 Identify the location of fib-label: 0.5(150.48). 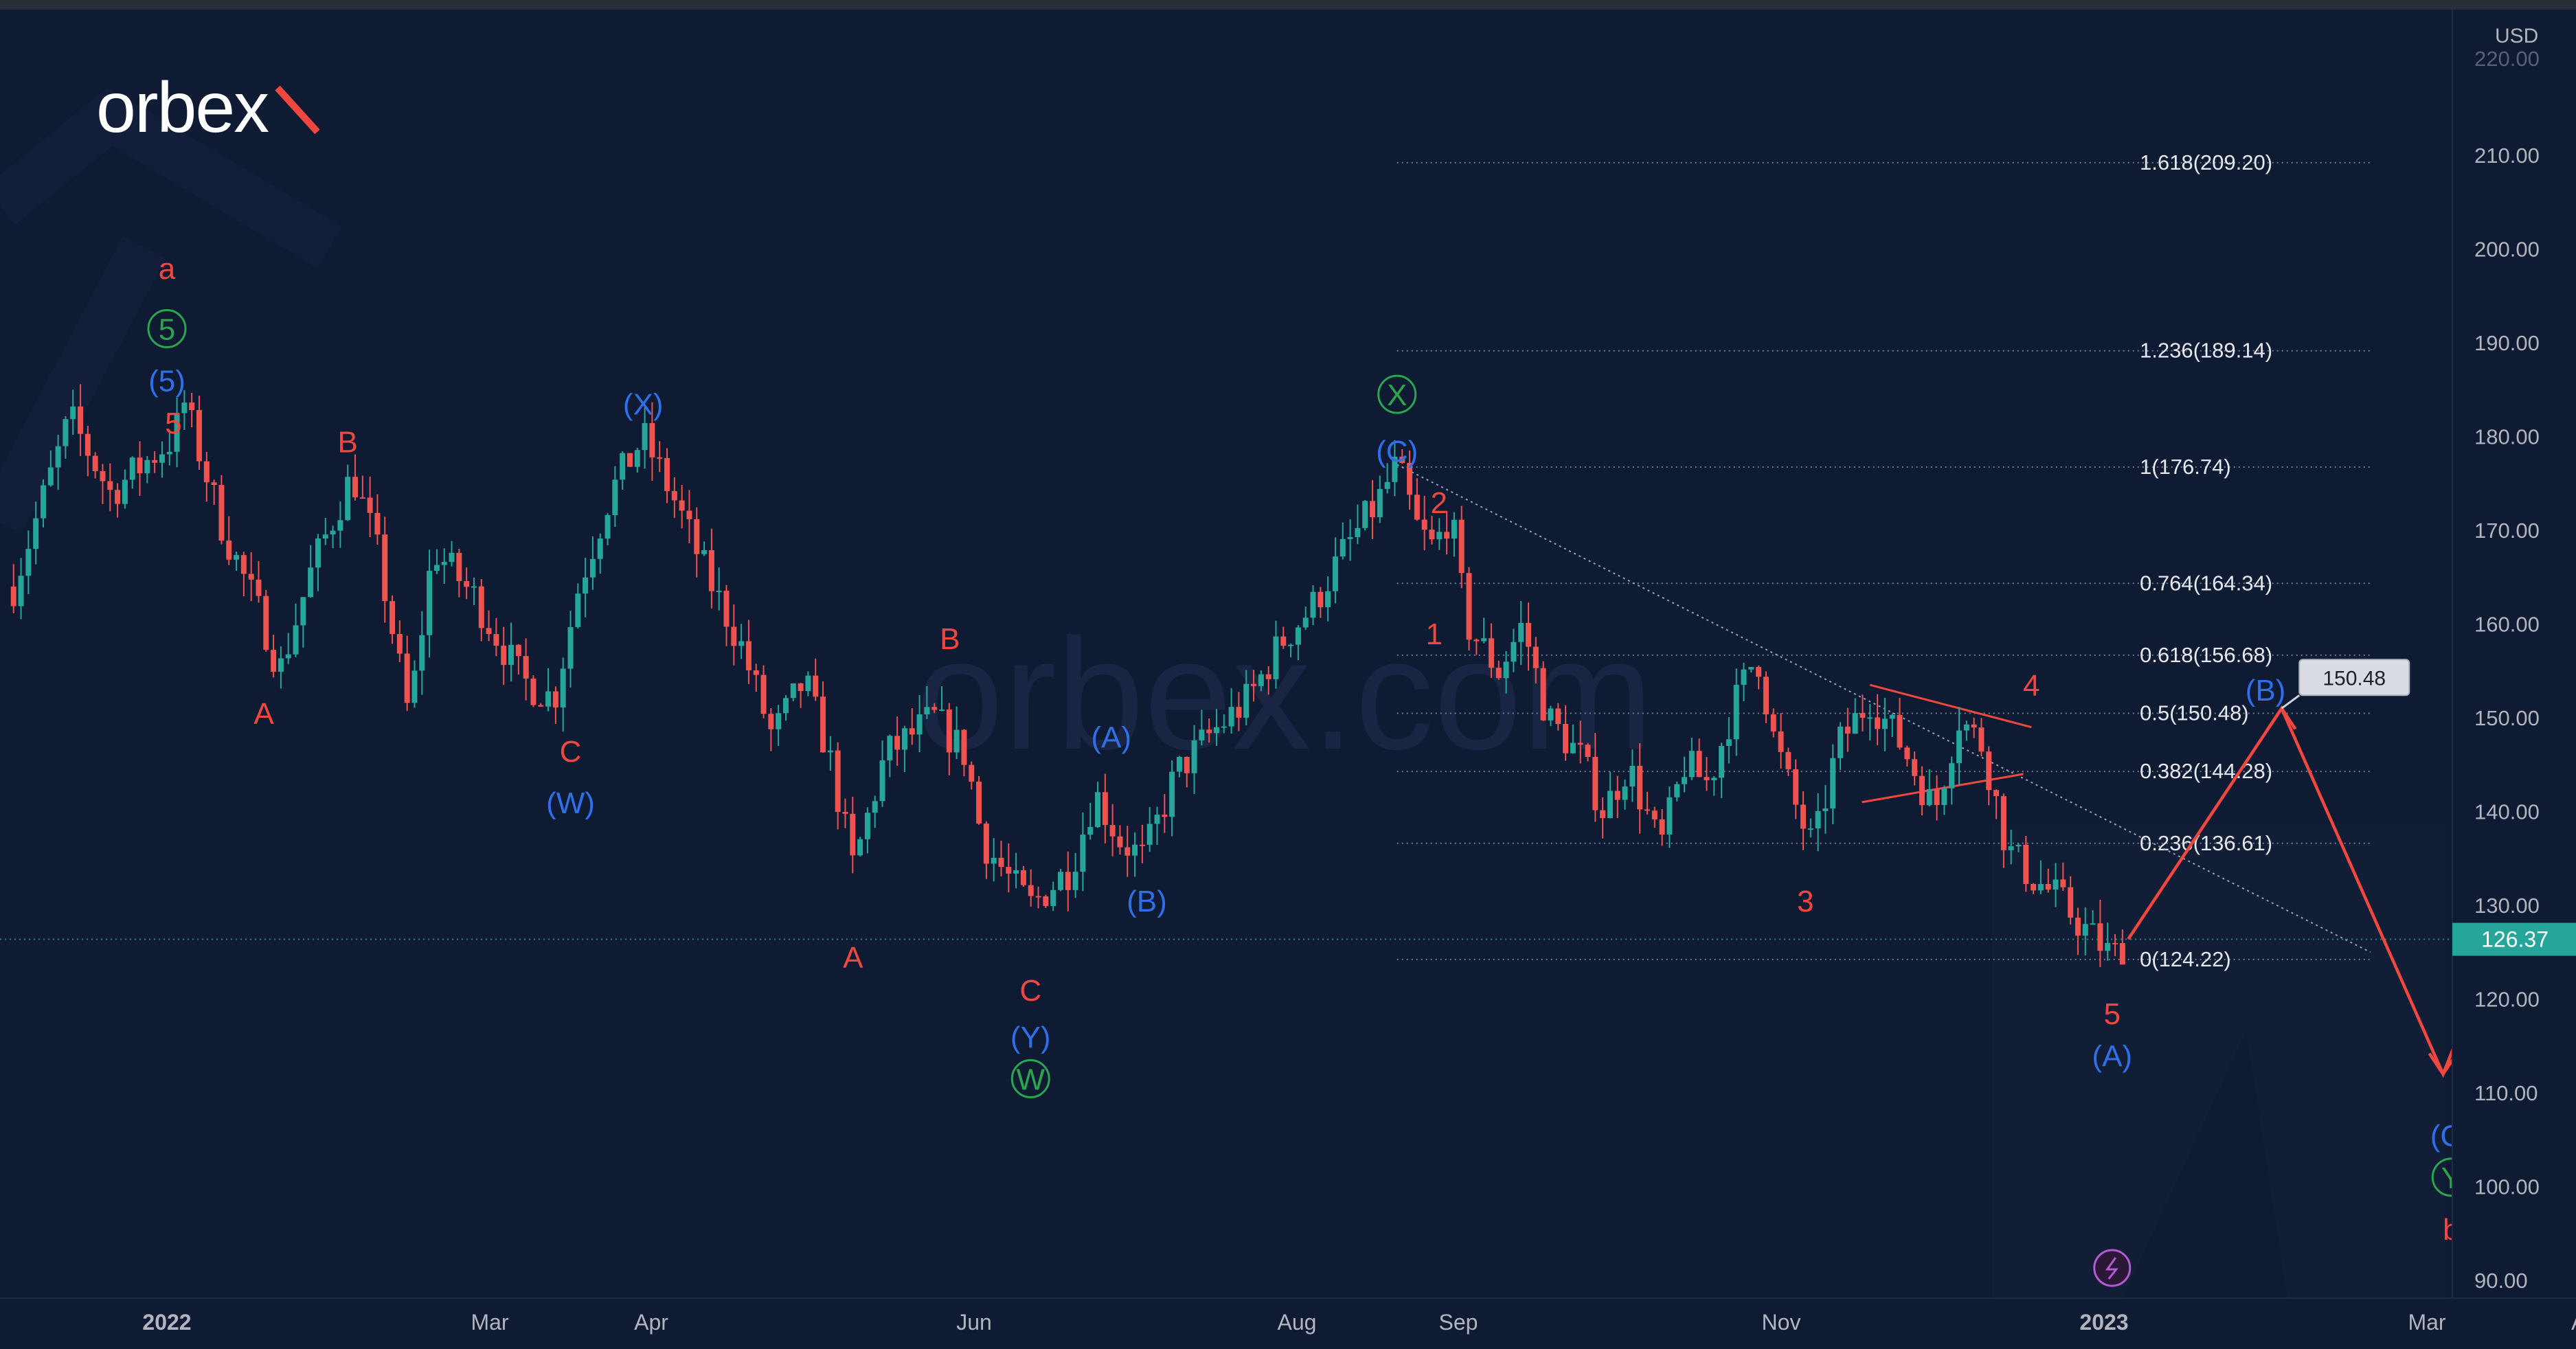
(2194, 713).